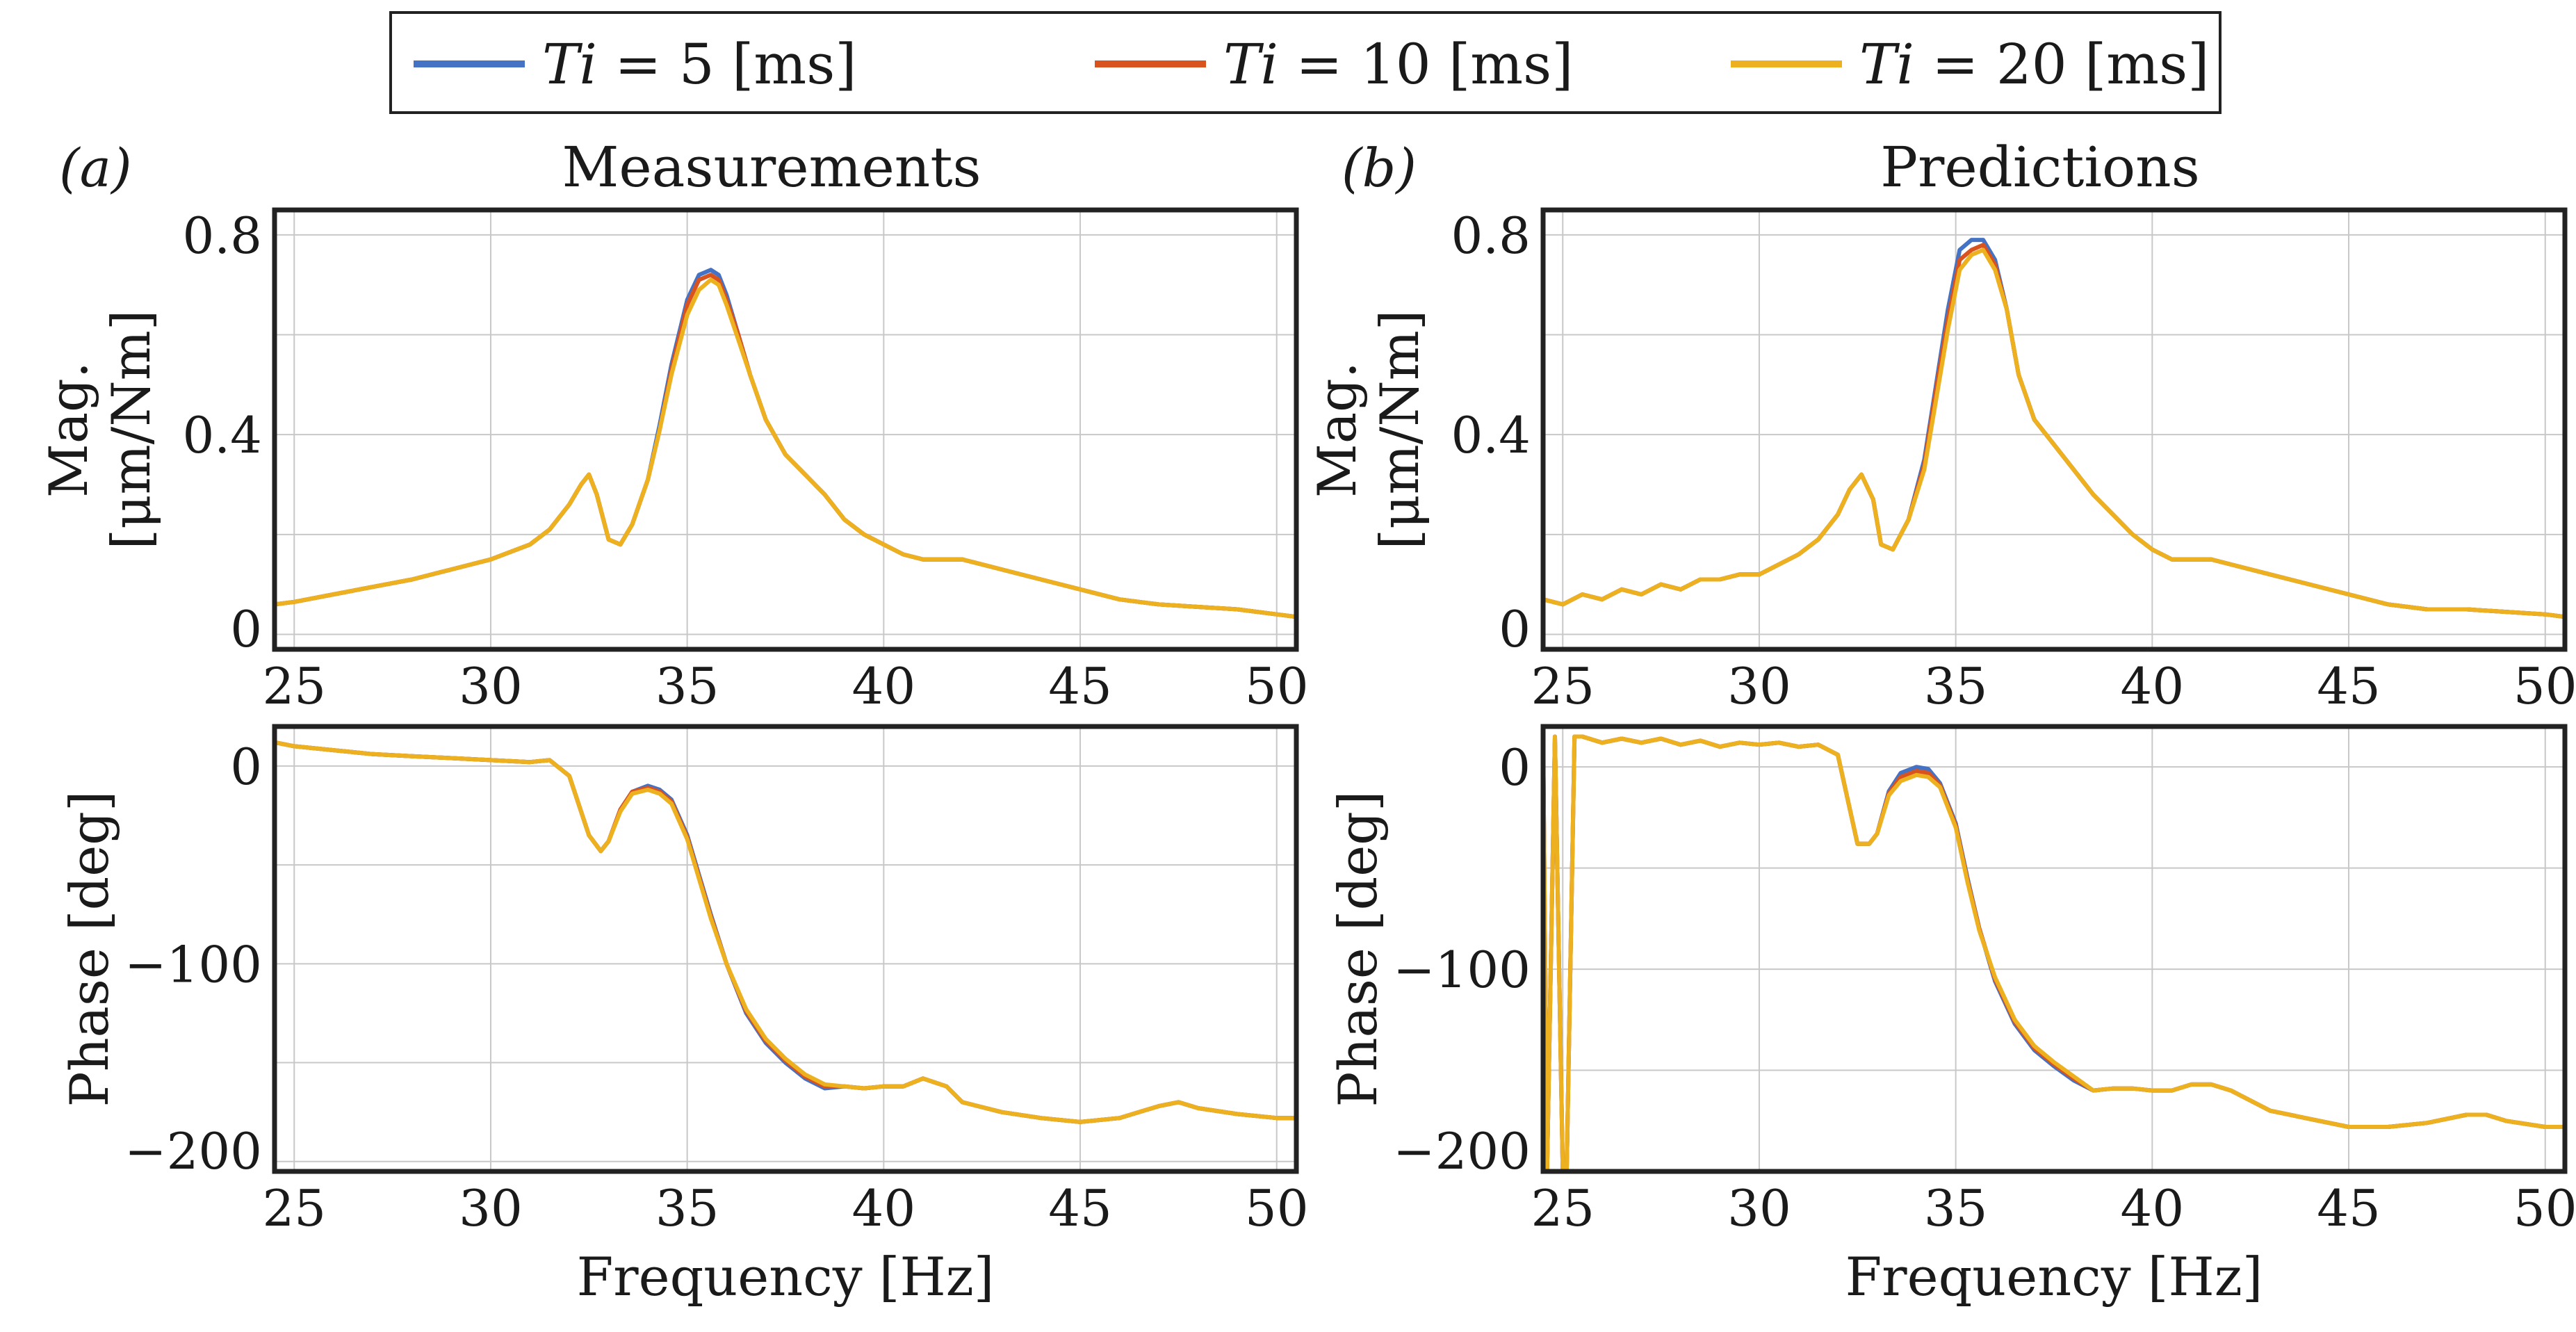  I want to click on legend: Ti = 5 [ms] Ti = 10 [ms] Ti = 20 [ms], so click(1305, 63).